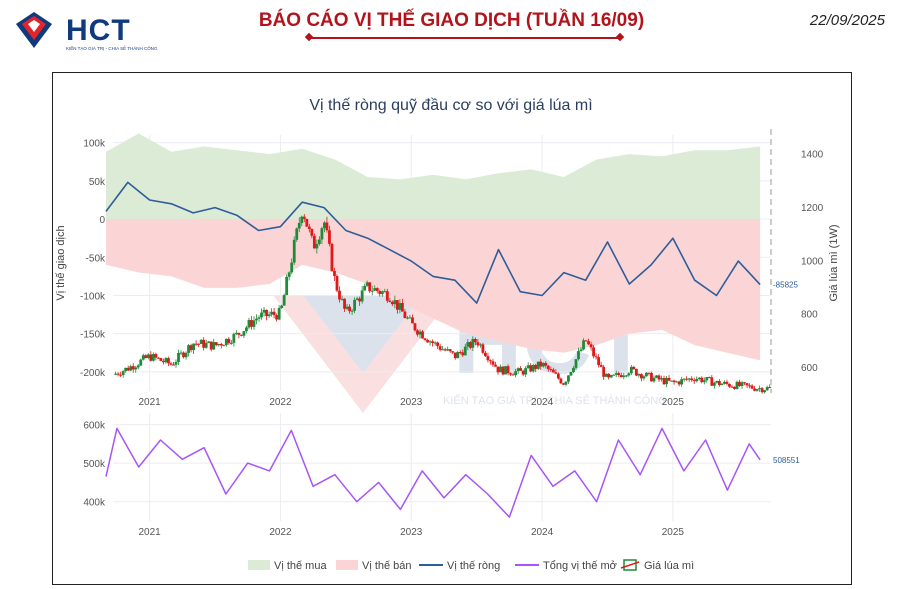 This screenshot has height=589, width=903. Describe the element at coordinates (451, 20) in the screenshot. I see `report-title: BÁO CÁO VỊ THẾ GIAO DỊCH (TUẦN 16/09)` at that location.